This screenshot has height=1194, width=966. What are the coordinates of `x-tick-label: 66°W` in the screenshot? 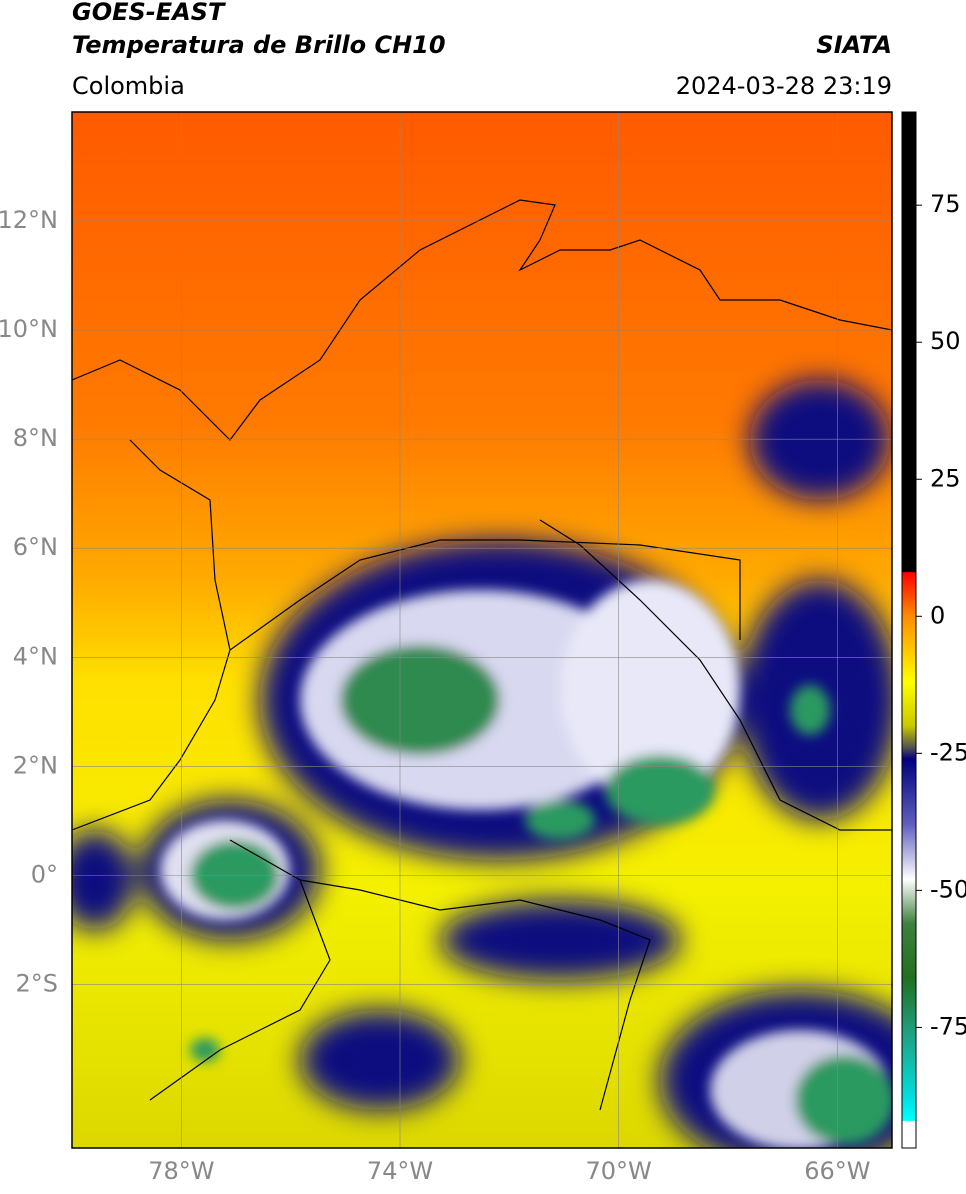 It's located at (837, 1171).